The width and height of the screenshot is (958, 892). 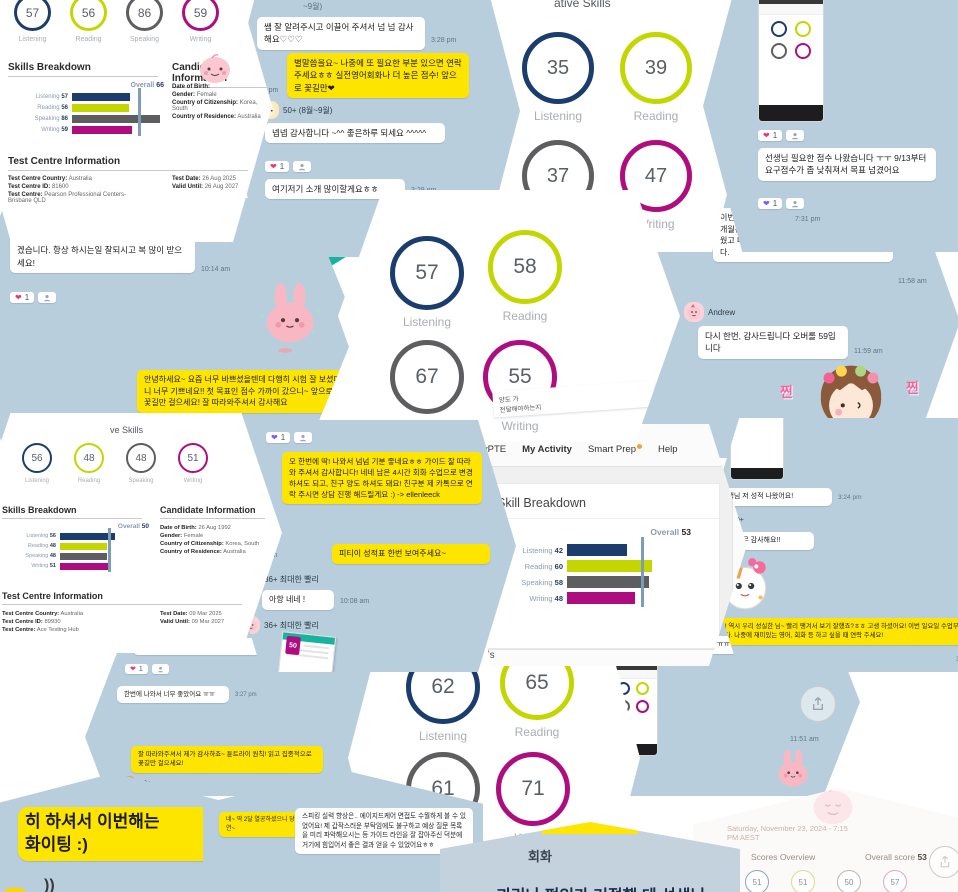 What do you see at coordinates (912, 388) in the screenshot?
I see `sticker-text: 찐` at bounding box center [912, 388].